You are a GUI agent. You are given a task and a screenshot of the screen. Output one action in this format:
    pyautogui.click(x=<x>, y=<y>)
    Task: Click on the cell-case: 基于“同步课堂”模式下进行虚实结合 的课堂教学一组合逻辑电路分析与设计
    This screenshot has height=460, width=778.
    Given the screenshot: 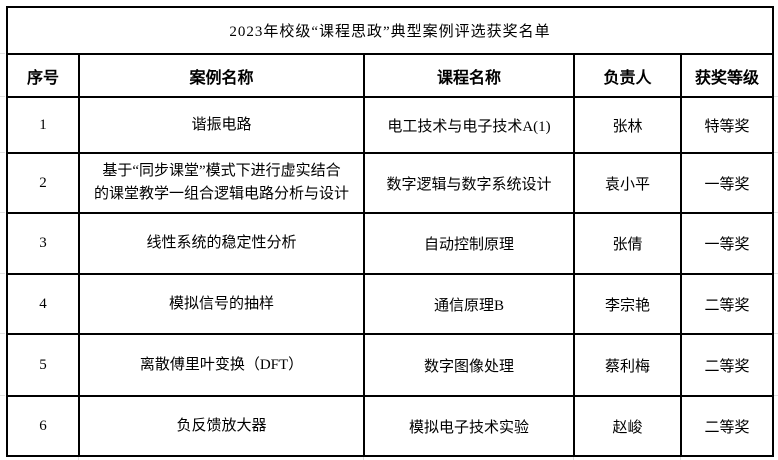 What is the action you would take?
    pyautogui.click(x=221, y=183)
    